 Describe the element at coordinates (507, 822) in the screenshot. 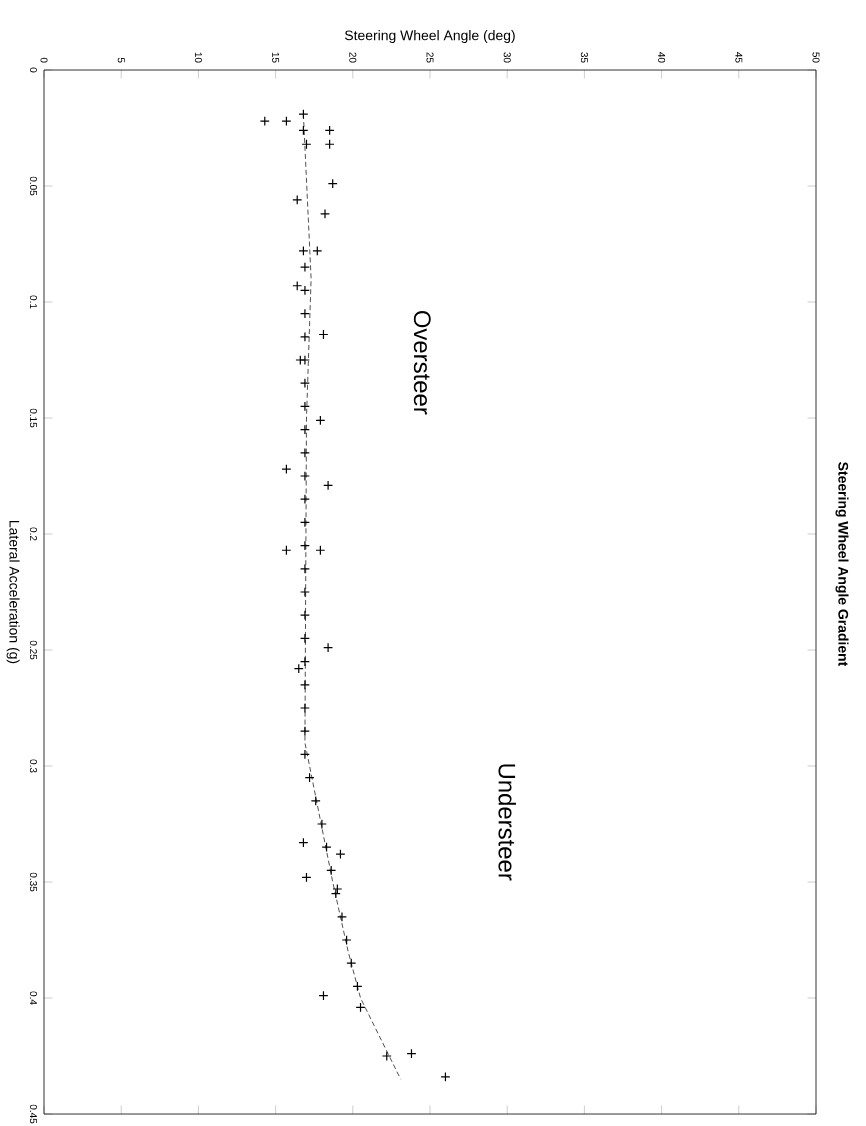

I see `annotation: Understeer` at that location.